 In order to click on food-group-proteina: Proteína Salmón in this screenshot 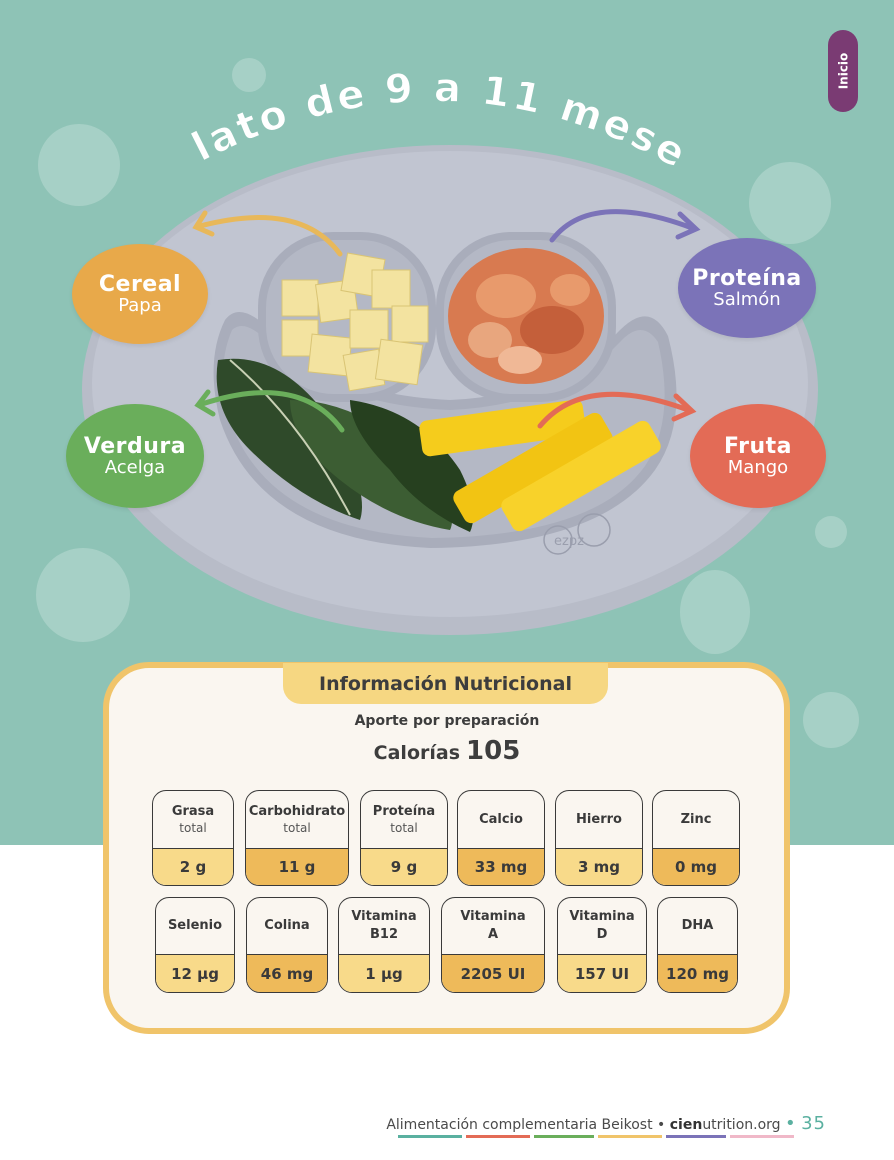, I will do `click(747, 288)`.